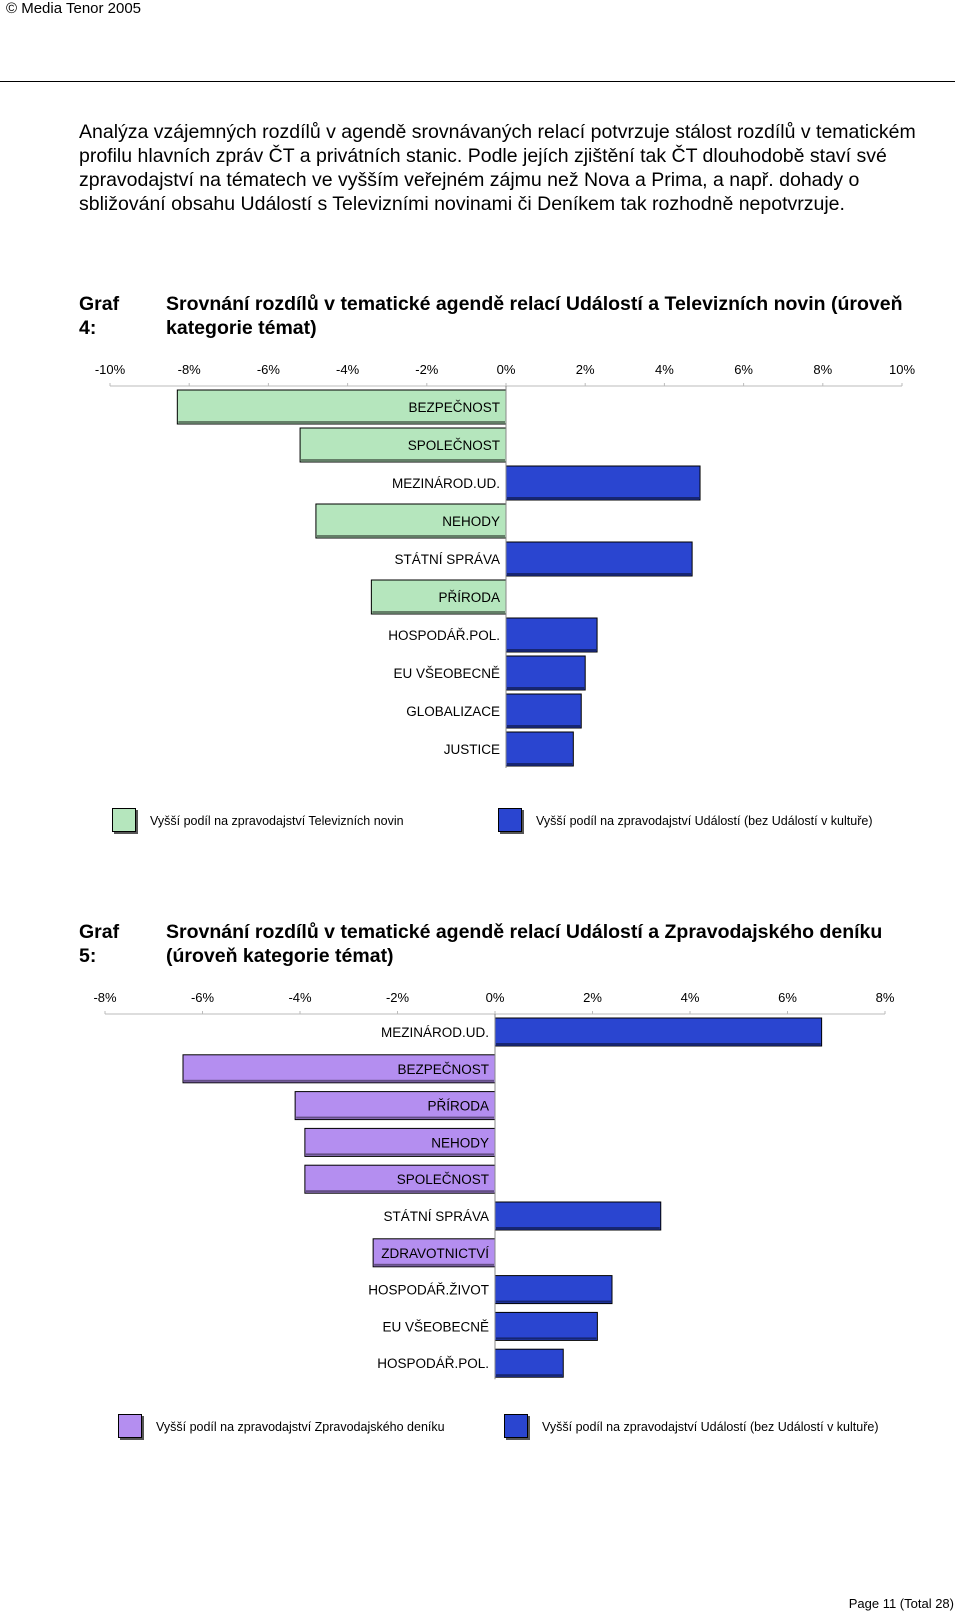 This screenshot has height=1612, width=960. What do you see at coordinates (124, 820) in the screenshot?
I see `legend-swatch-green` at bounding box center [124, 820].